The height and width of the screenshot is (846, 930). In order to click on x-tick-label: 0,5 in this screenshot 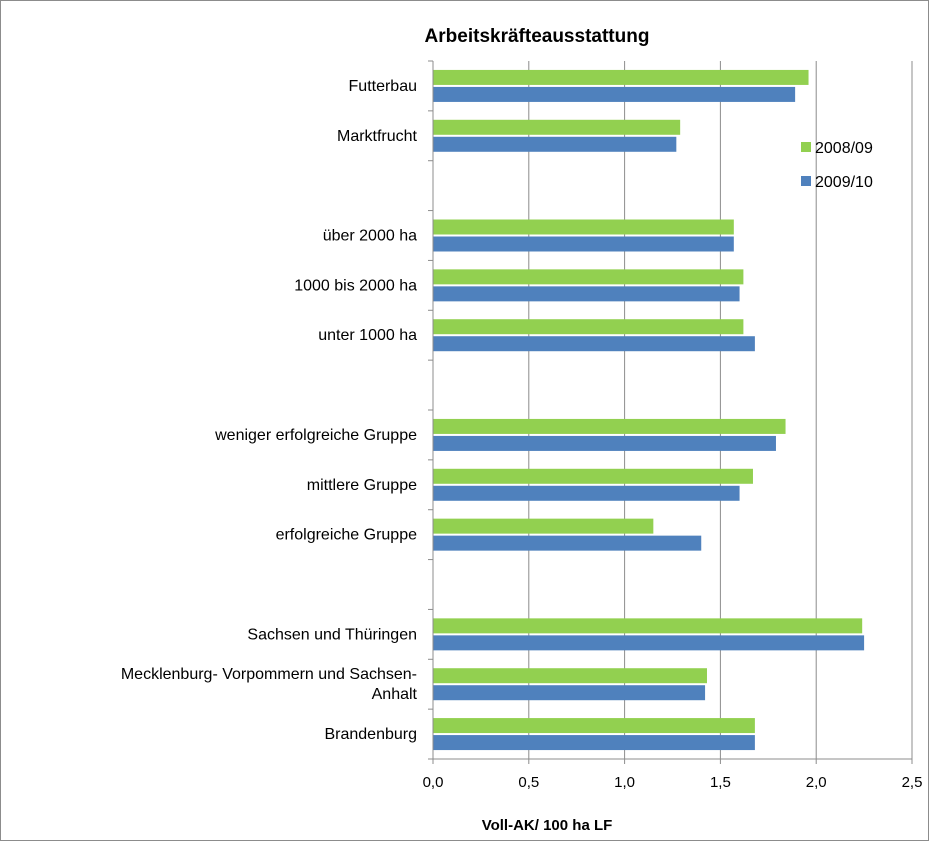, I will do `click(528, 782)`.